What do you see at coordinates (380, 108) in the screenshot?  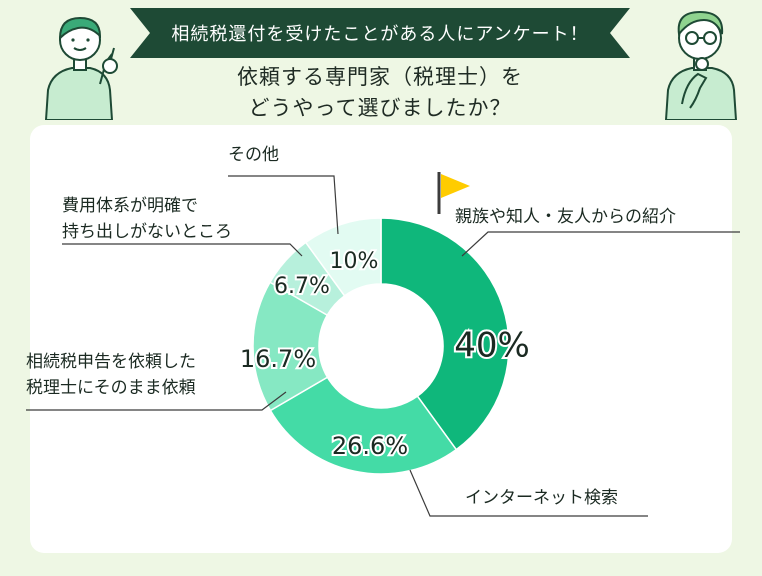 I see `question-line-2: どうやって選びましたか？` at bounding box center [380, 108].